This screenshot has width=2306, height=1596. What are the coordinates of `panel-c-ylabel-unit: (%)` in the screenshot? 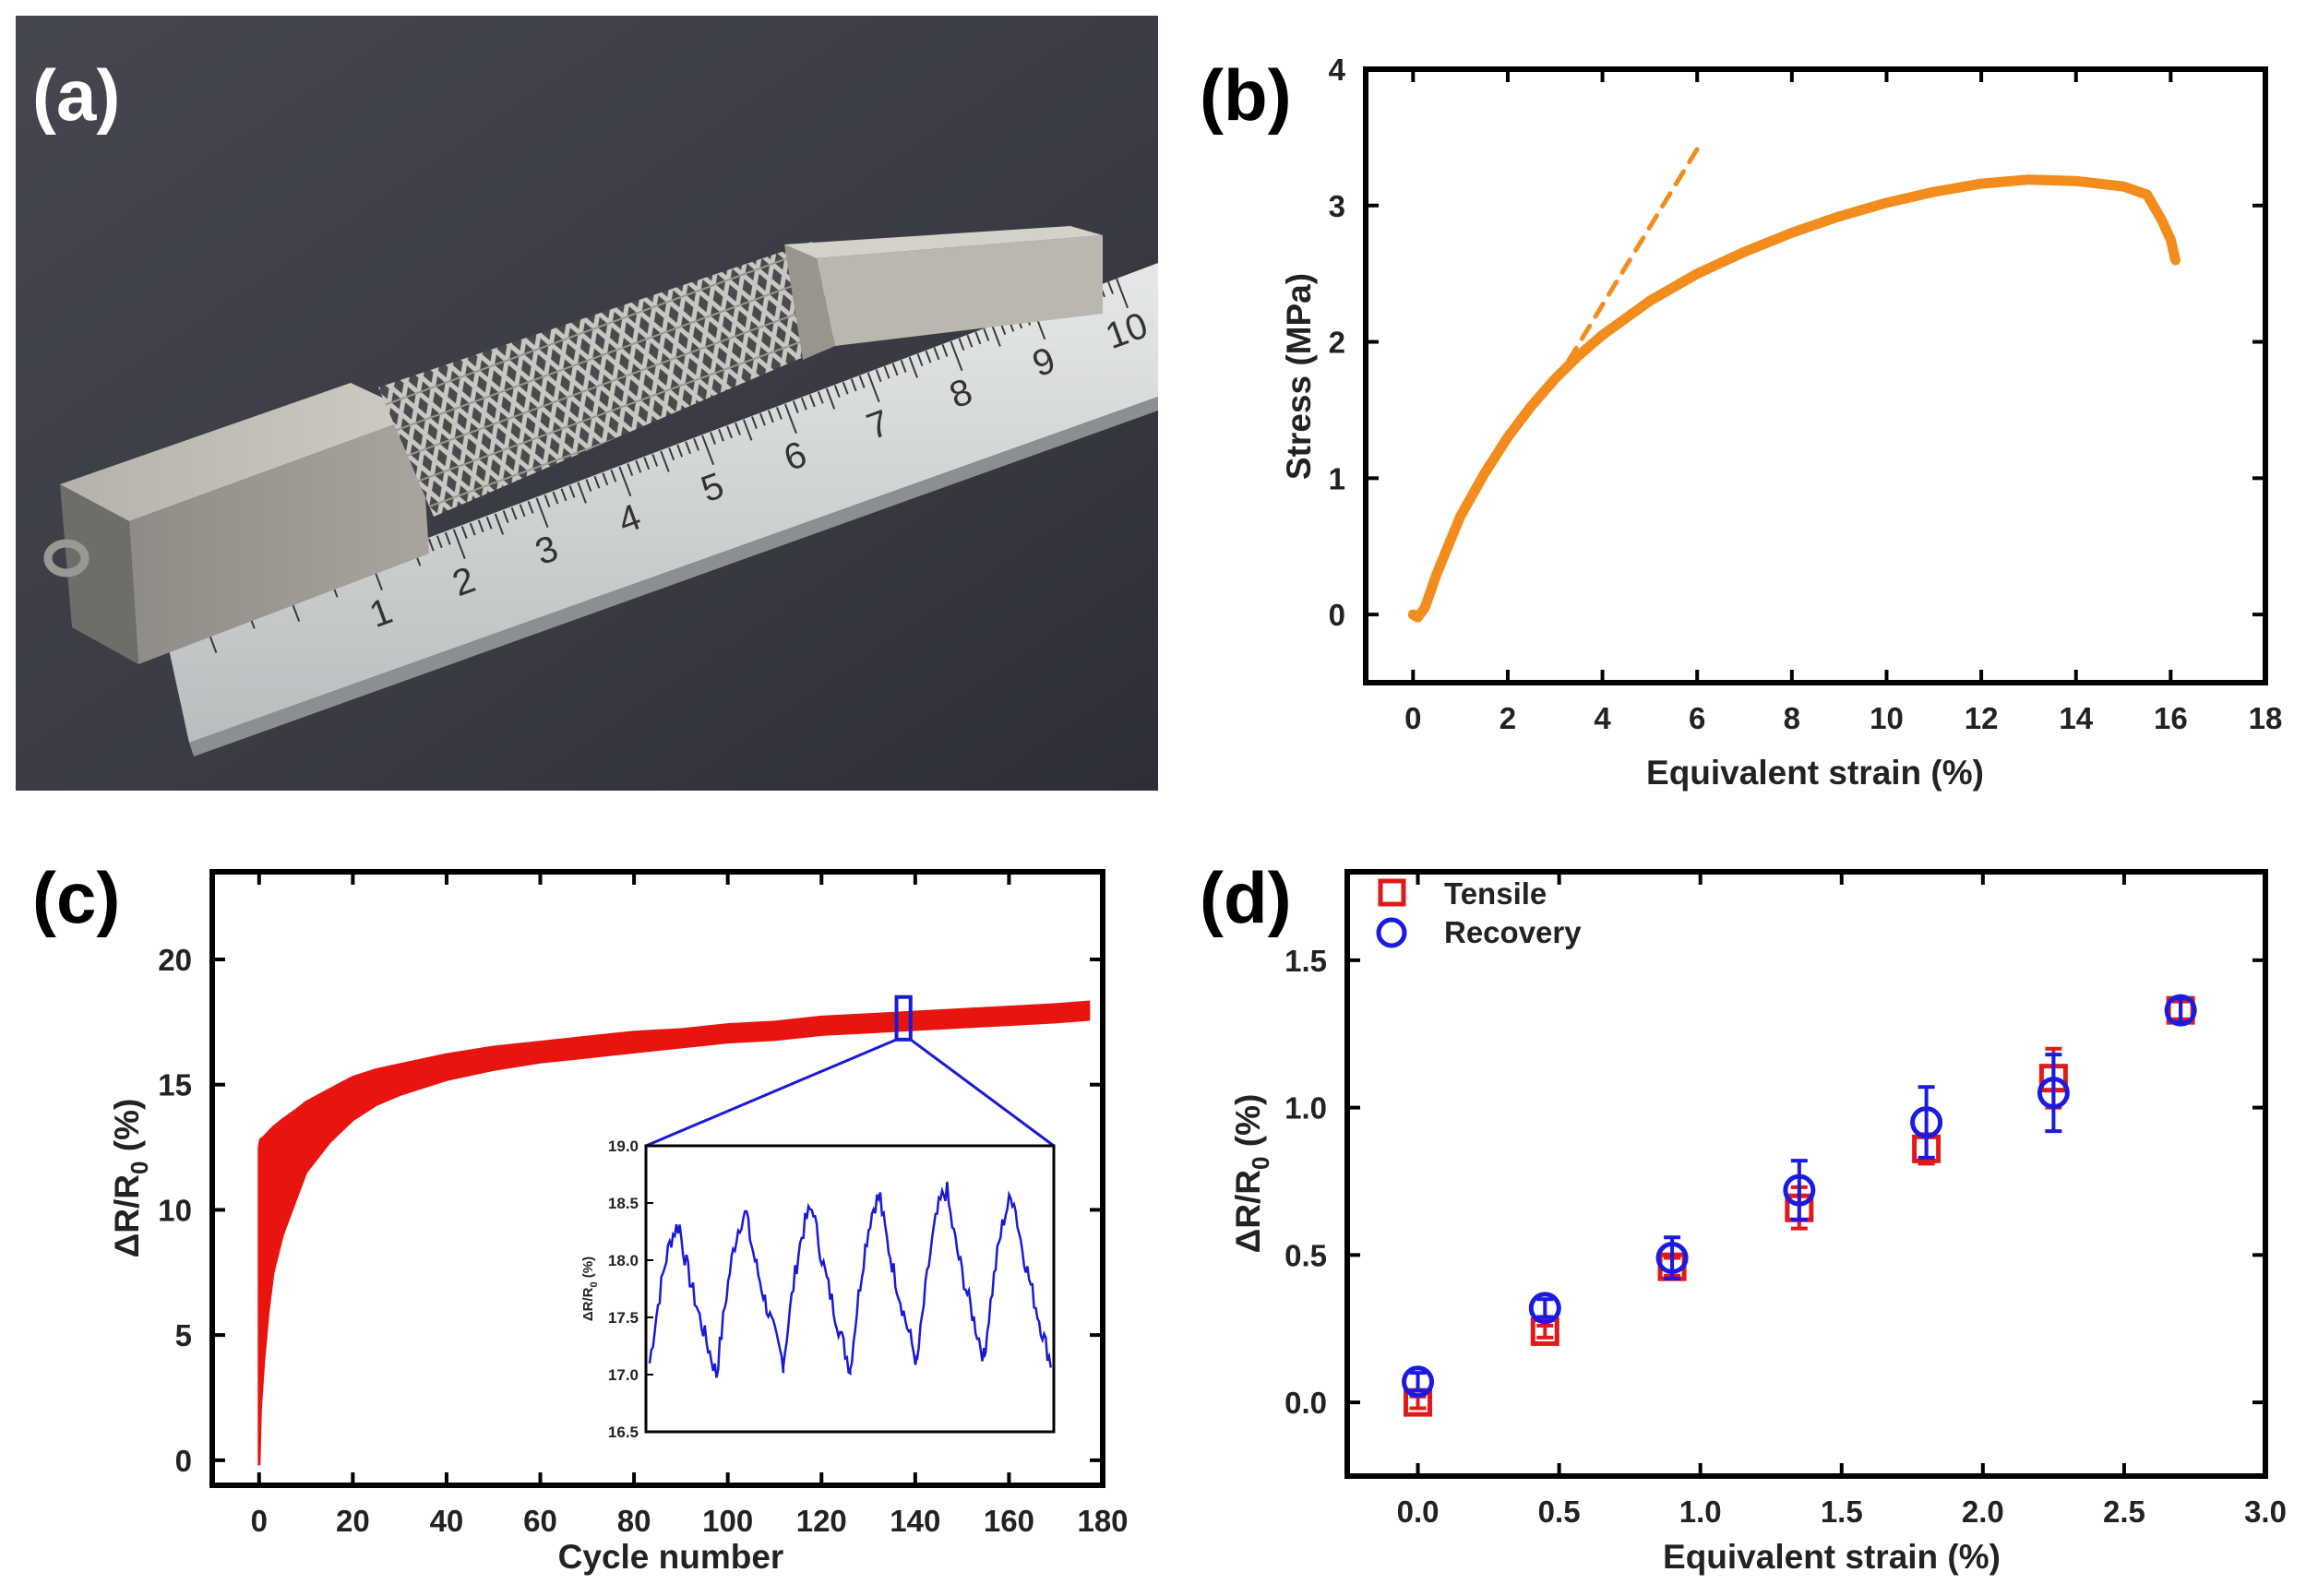 It's located at (127, 1130).